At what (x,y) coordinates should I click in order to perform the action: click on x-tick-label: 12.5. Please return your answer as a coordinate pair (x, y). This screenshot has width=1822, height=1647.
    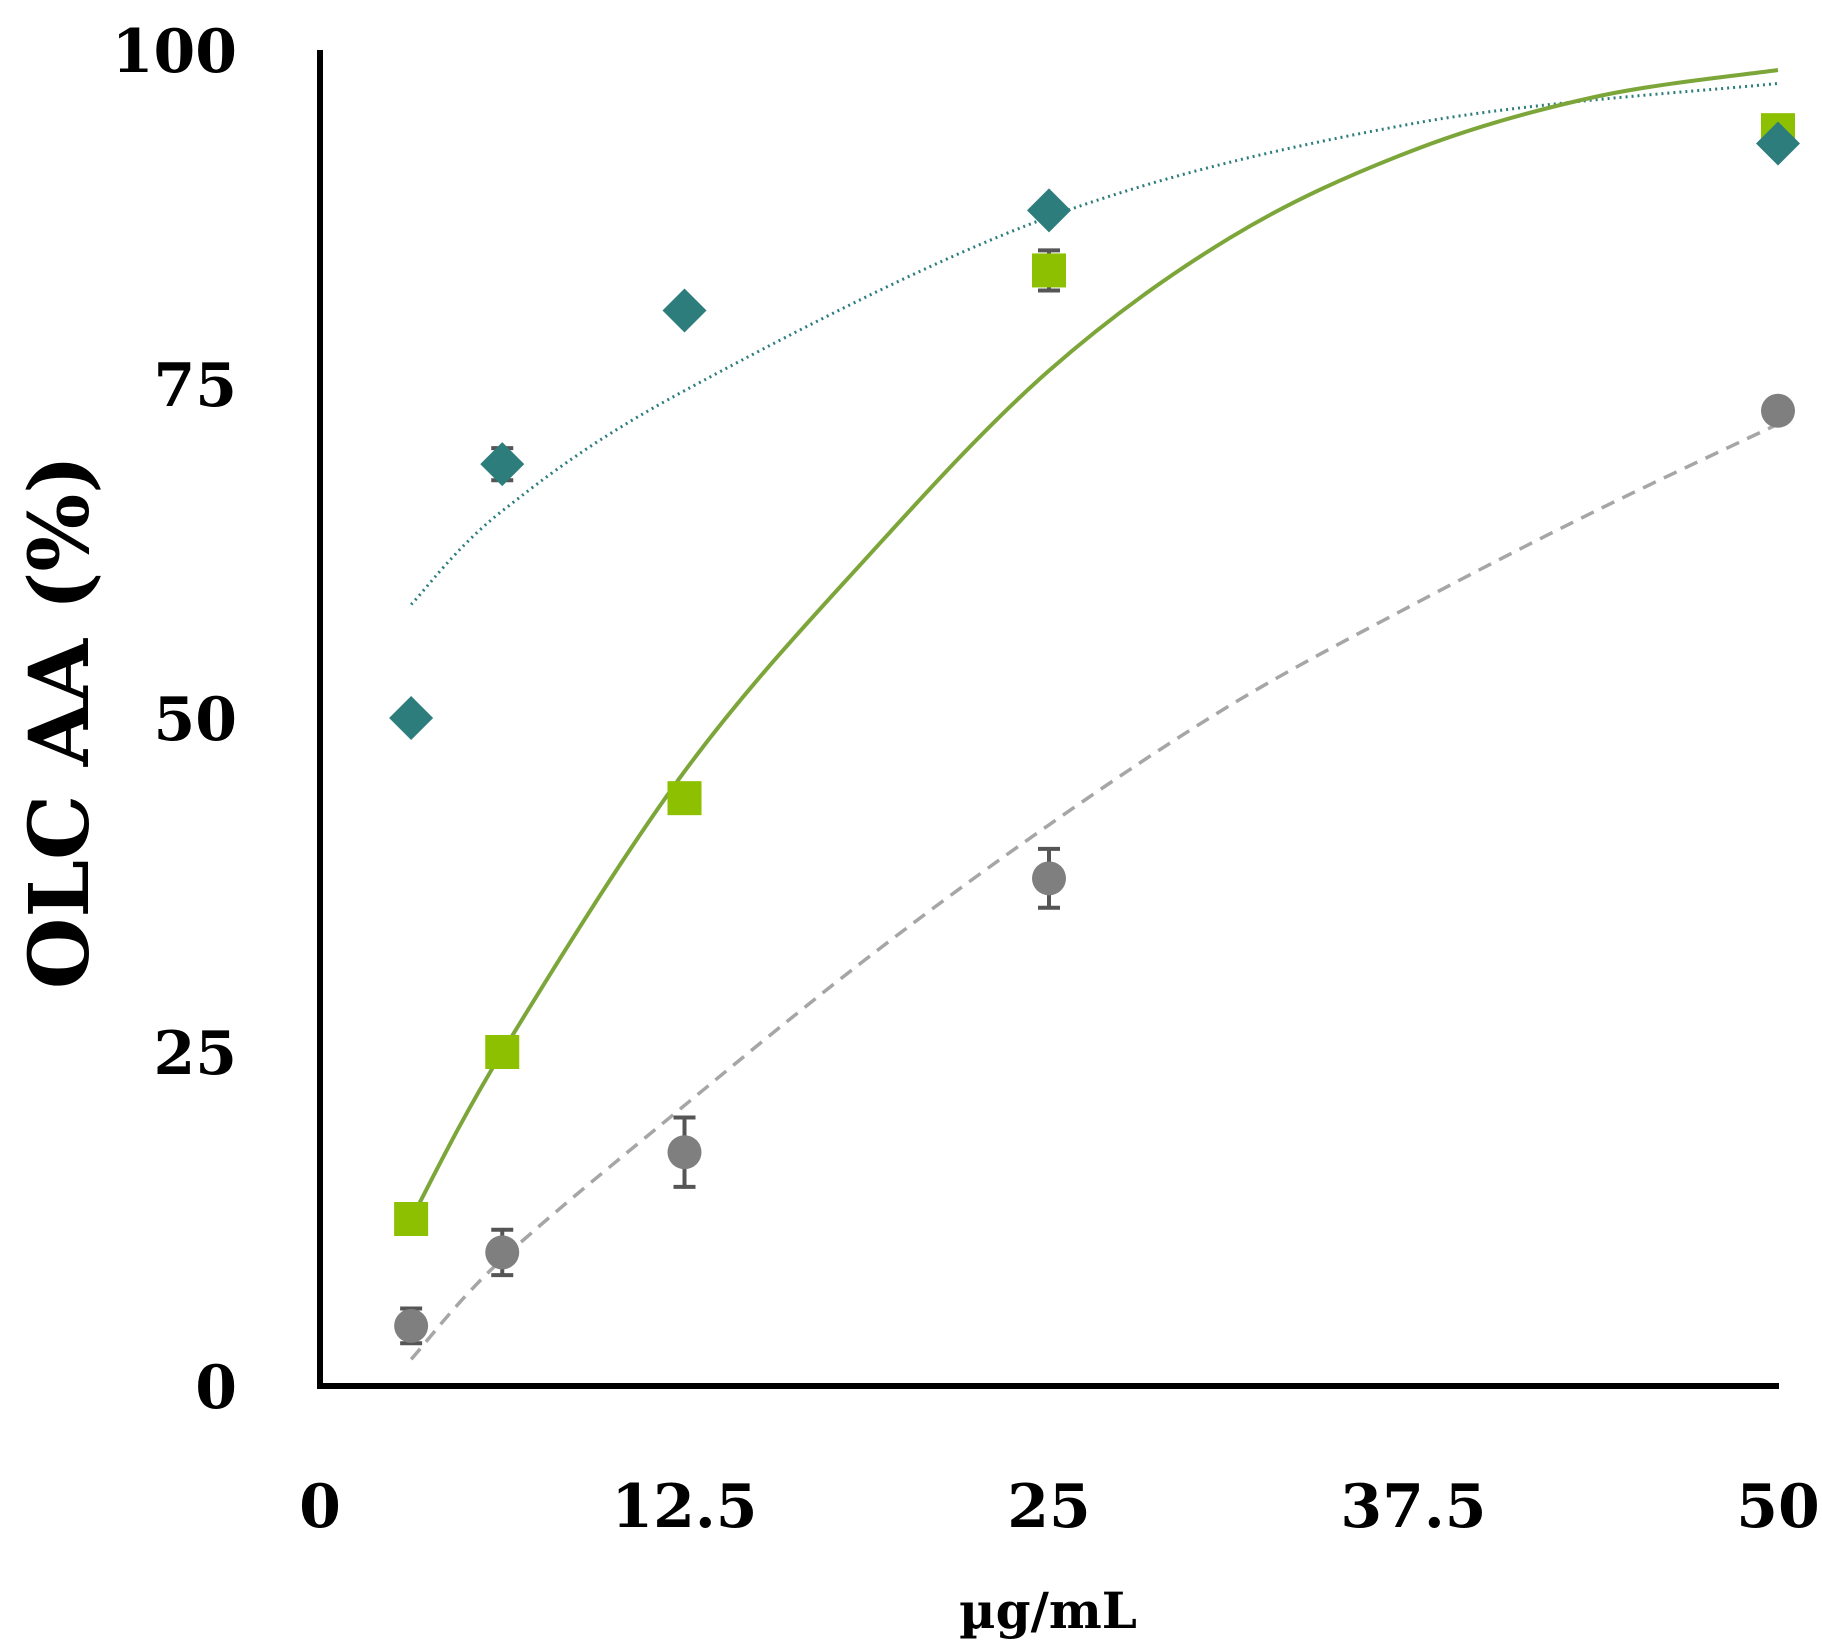
    Looking at the image, I should click on (684, 1507).